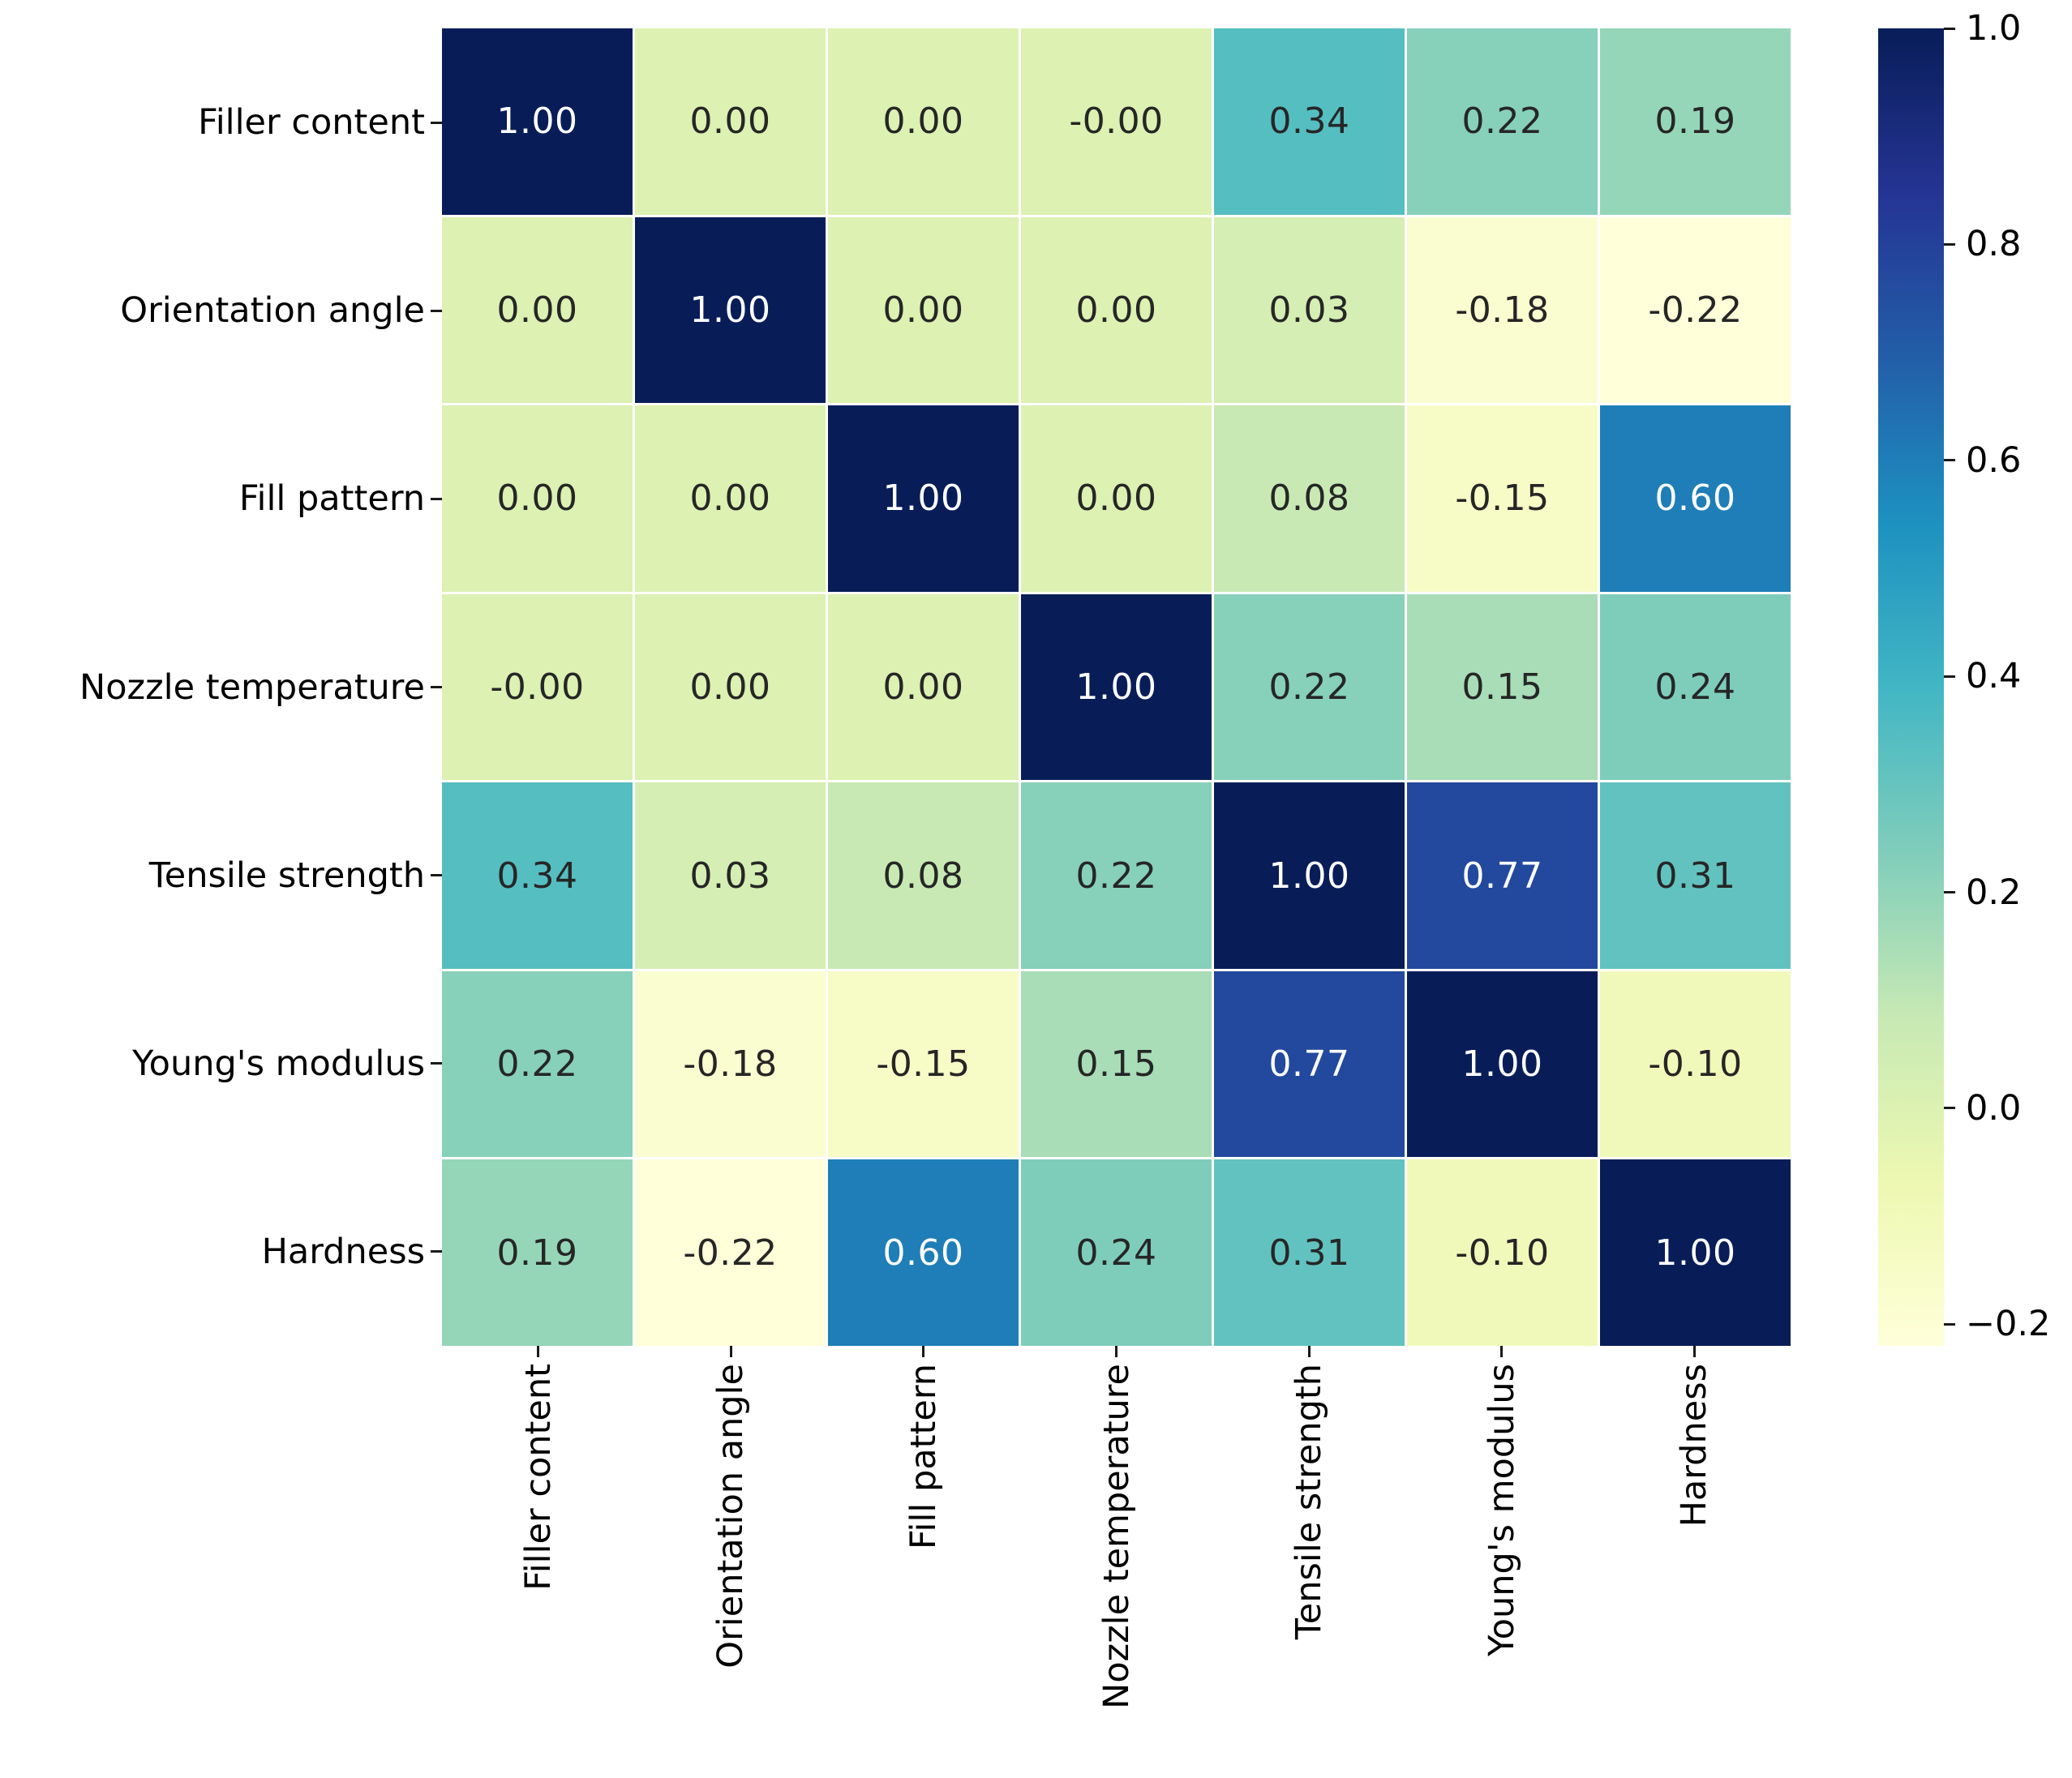 This screenshot has width=2072, height=1778. What do you see at coordinates (730, 1252) in the screenshot?
I see `heatmap-cell-r6c1: -0.22` at bounding box center [730, 1252].